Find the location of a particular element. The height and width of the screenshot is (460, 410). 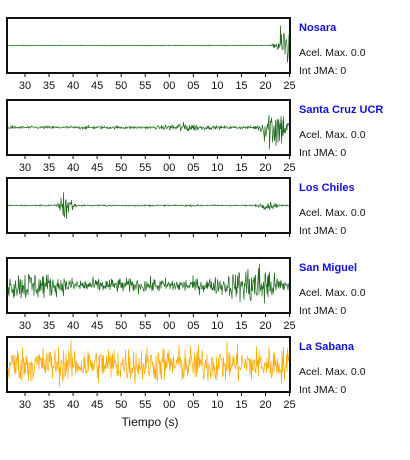

x-tick-label-0-10: 20 is located at coordinates (265, 86).